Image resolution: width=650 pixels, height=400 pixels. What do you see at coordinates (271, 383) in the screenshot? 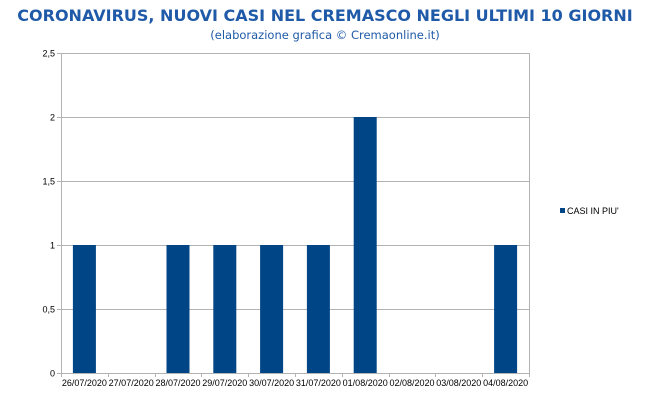
I see `x-tick-label: 30/07/2020` at bounding box center [271, 383].